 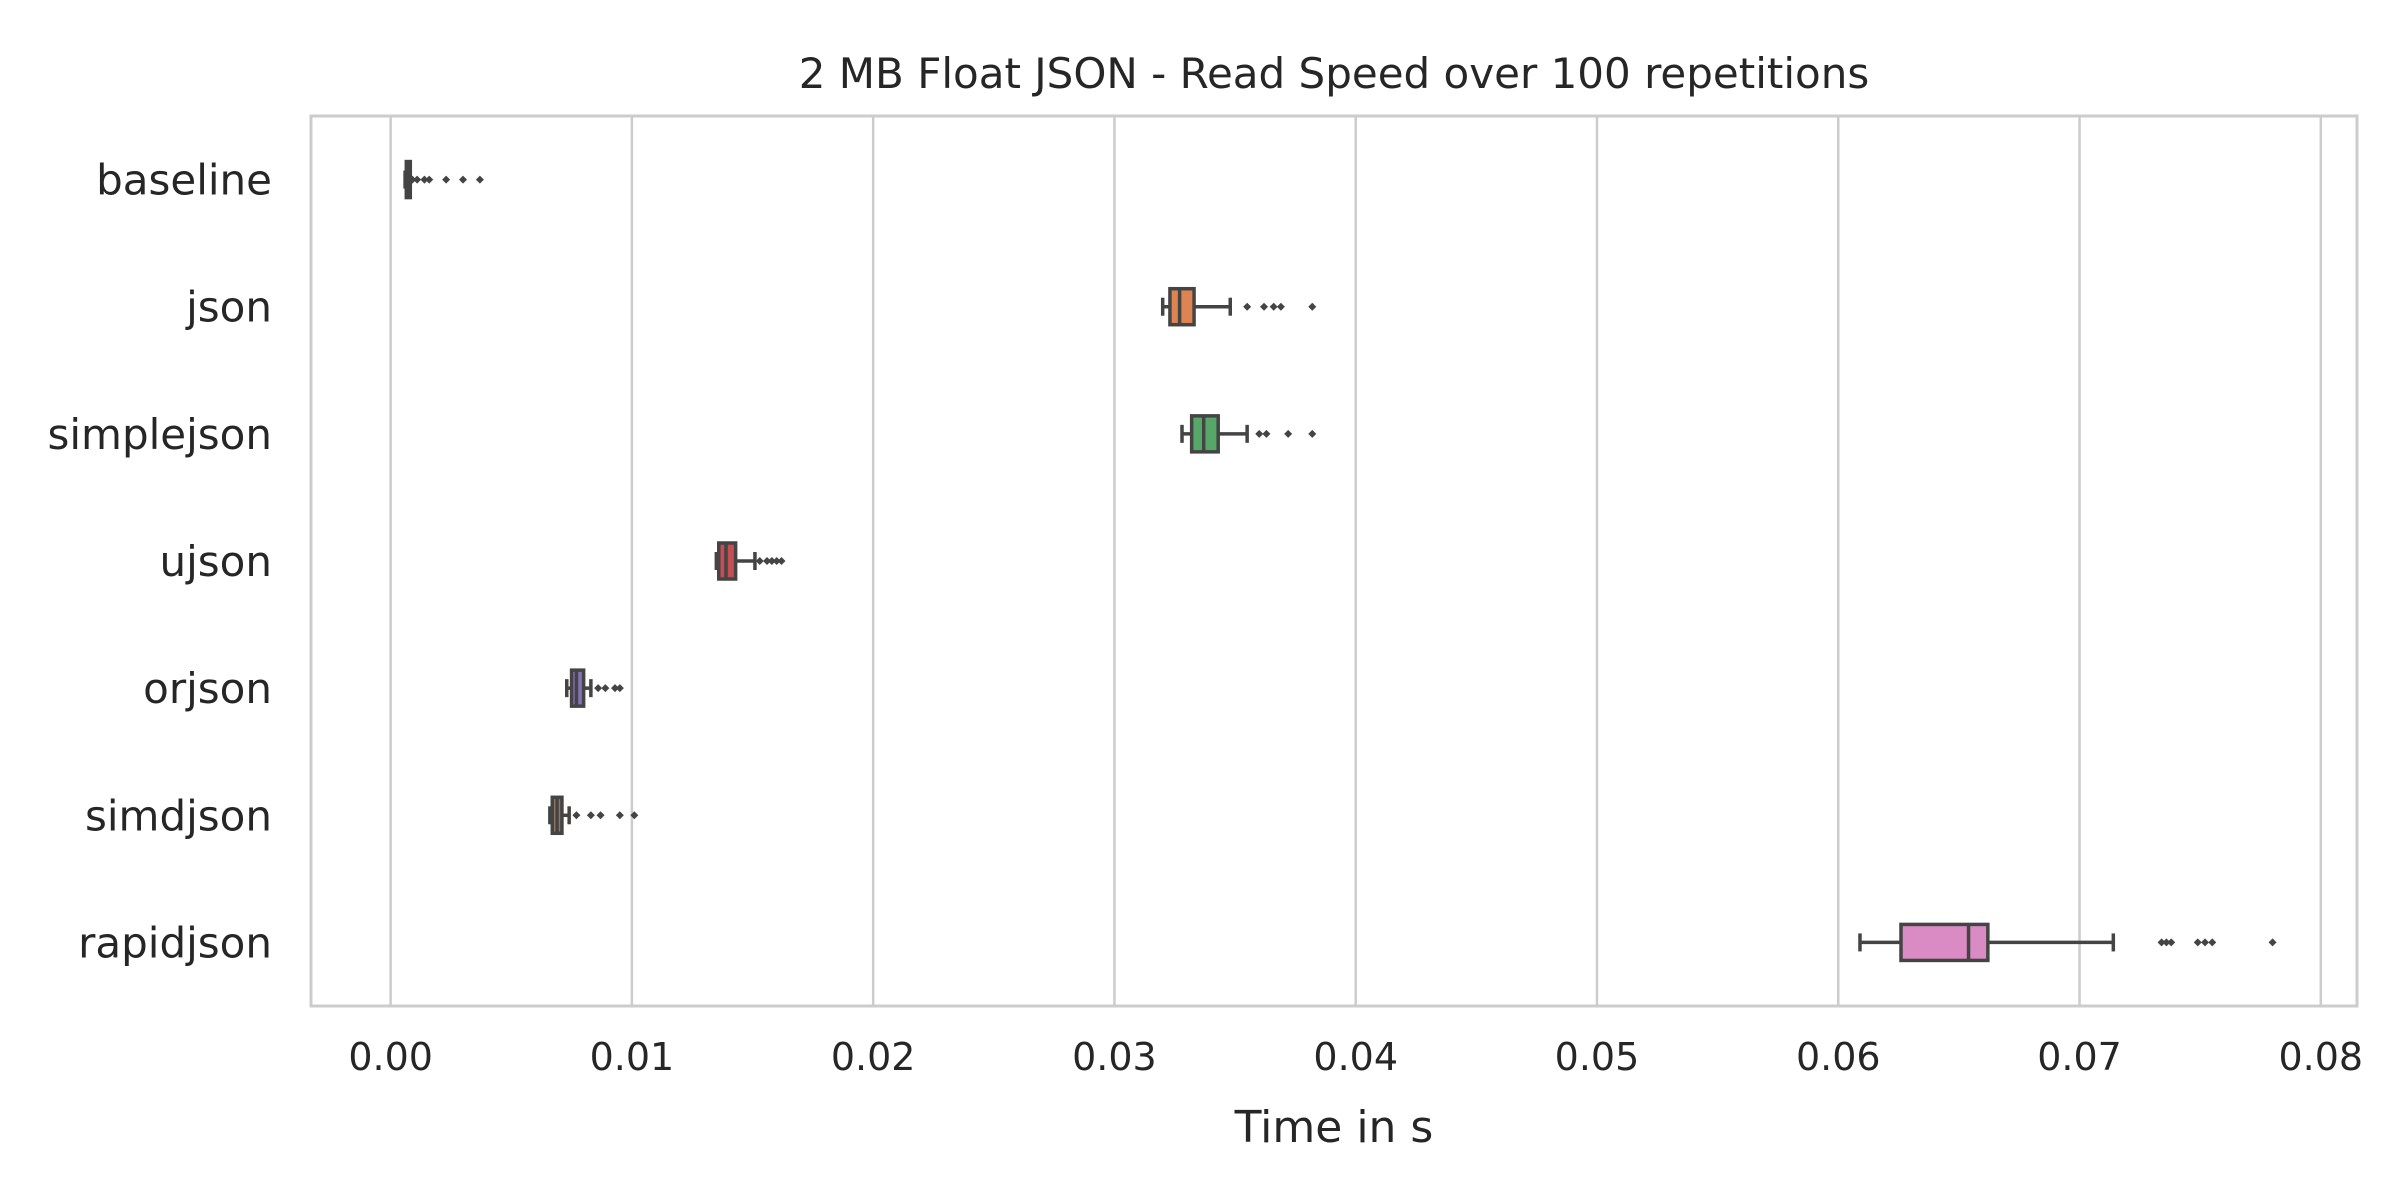 I want to click on y-category-label: json, so click(x=228, y=307).